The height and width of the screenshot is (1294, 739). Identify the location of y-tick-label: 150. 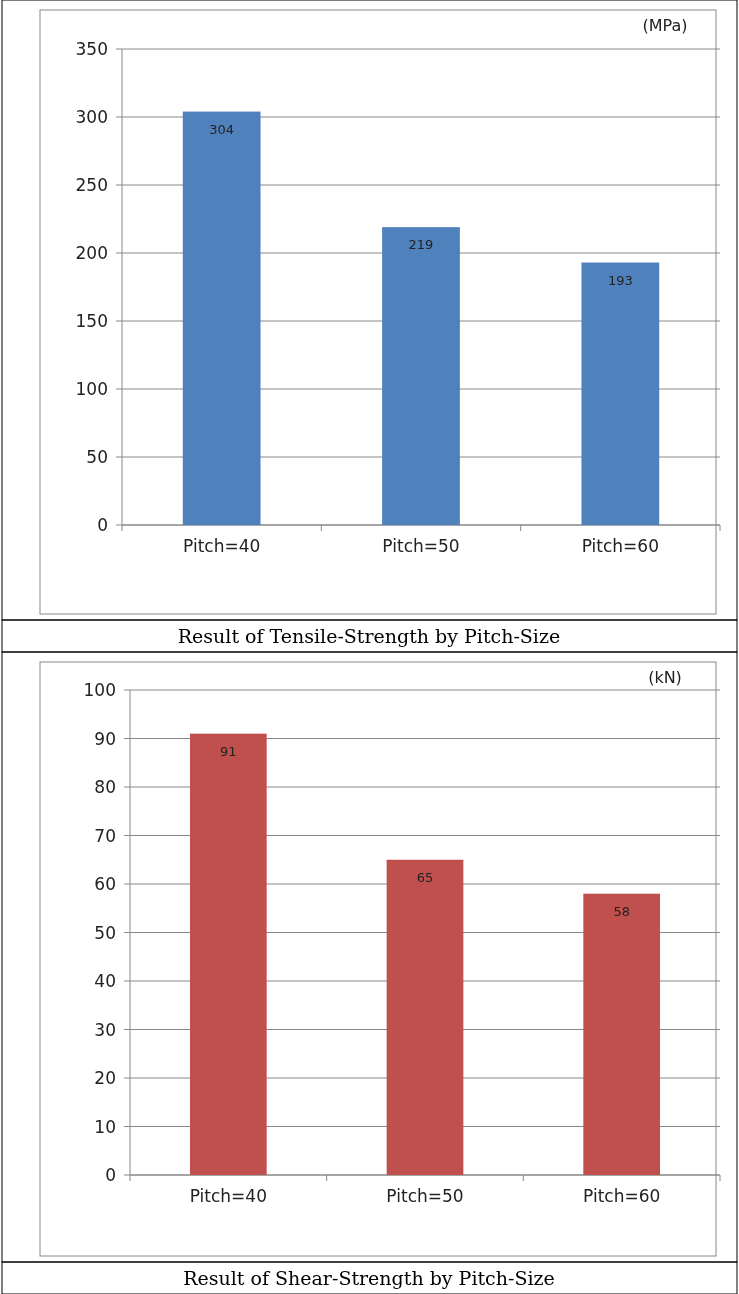
(91, 321).